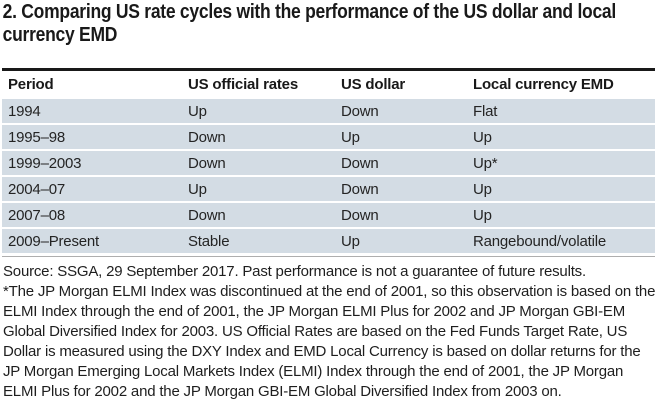  Describe the element at coordinates (539, 241) in the screenshot. I see `cell-local-currency-emd: Rangebound/volatile` at that location.